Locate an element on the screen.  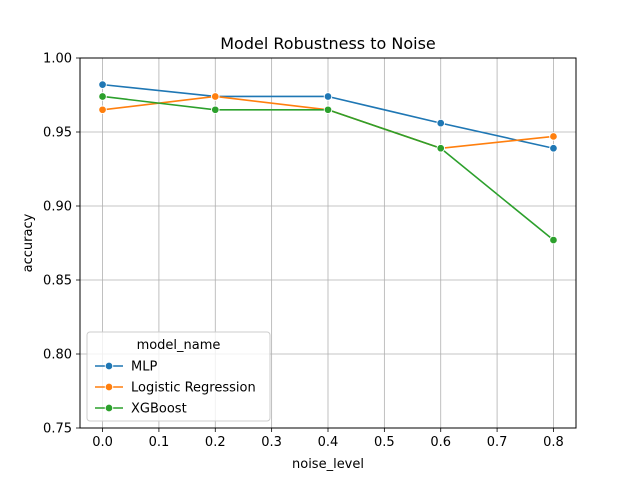
y-tick-label: 0.90 is located at coordinates (57, 207).